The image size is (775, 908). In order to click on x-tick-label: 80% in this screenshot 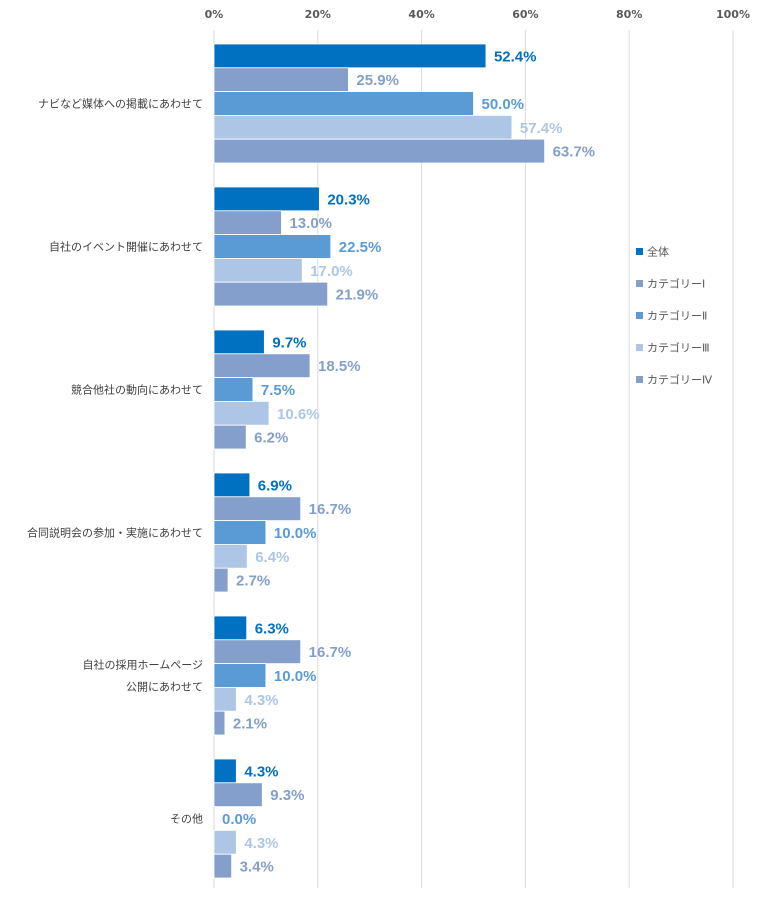, I will do `click(629, 14)`.